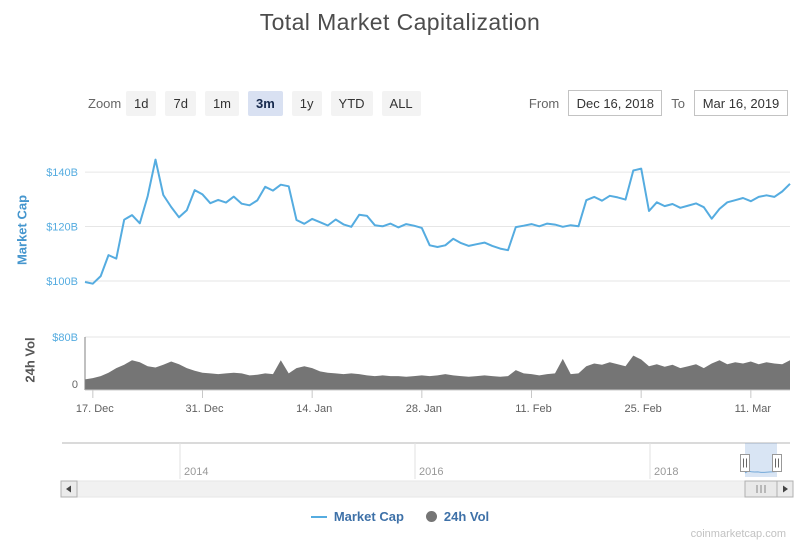  Describe the element at coordinates (65, 338) in the screenshot. I see `volume-tick-label: $80B` at that location.